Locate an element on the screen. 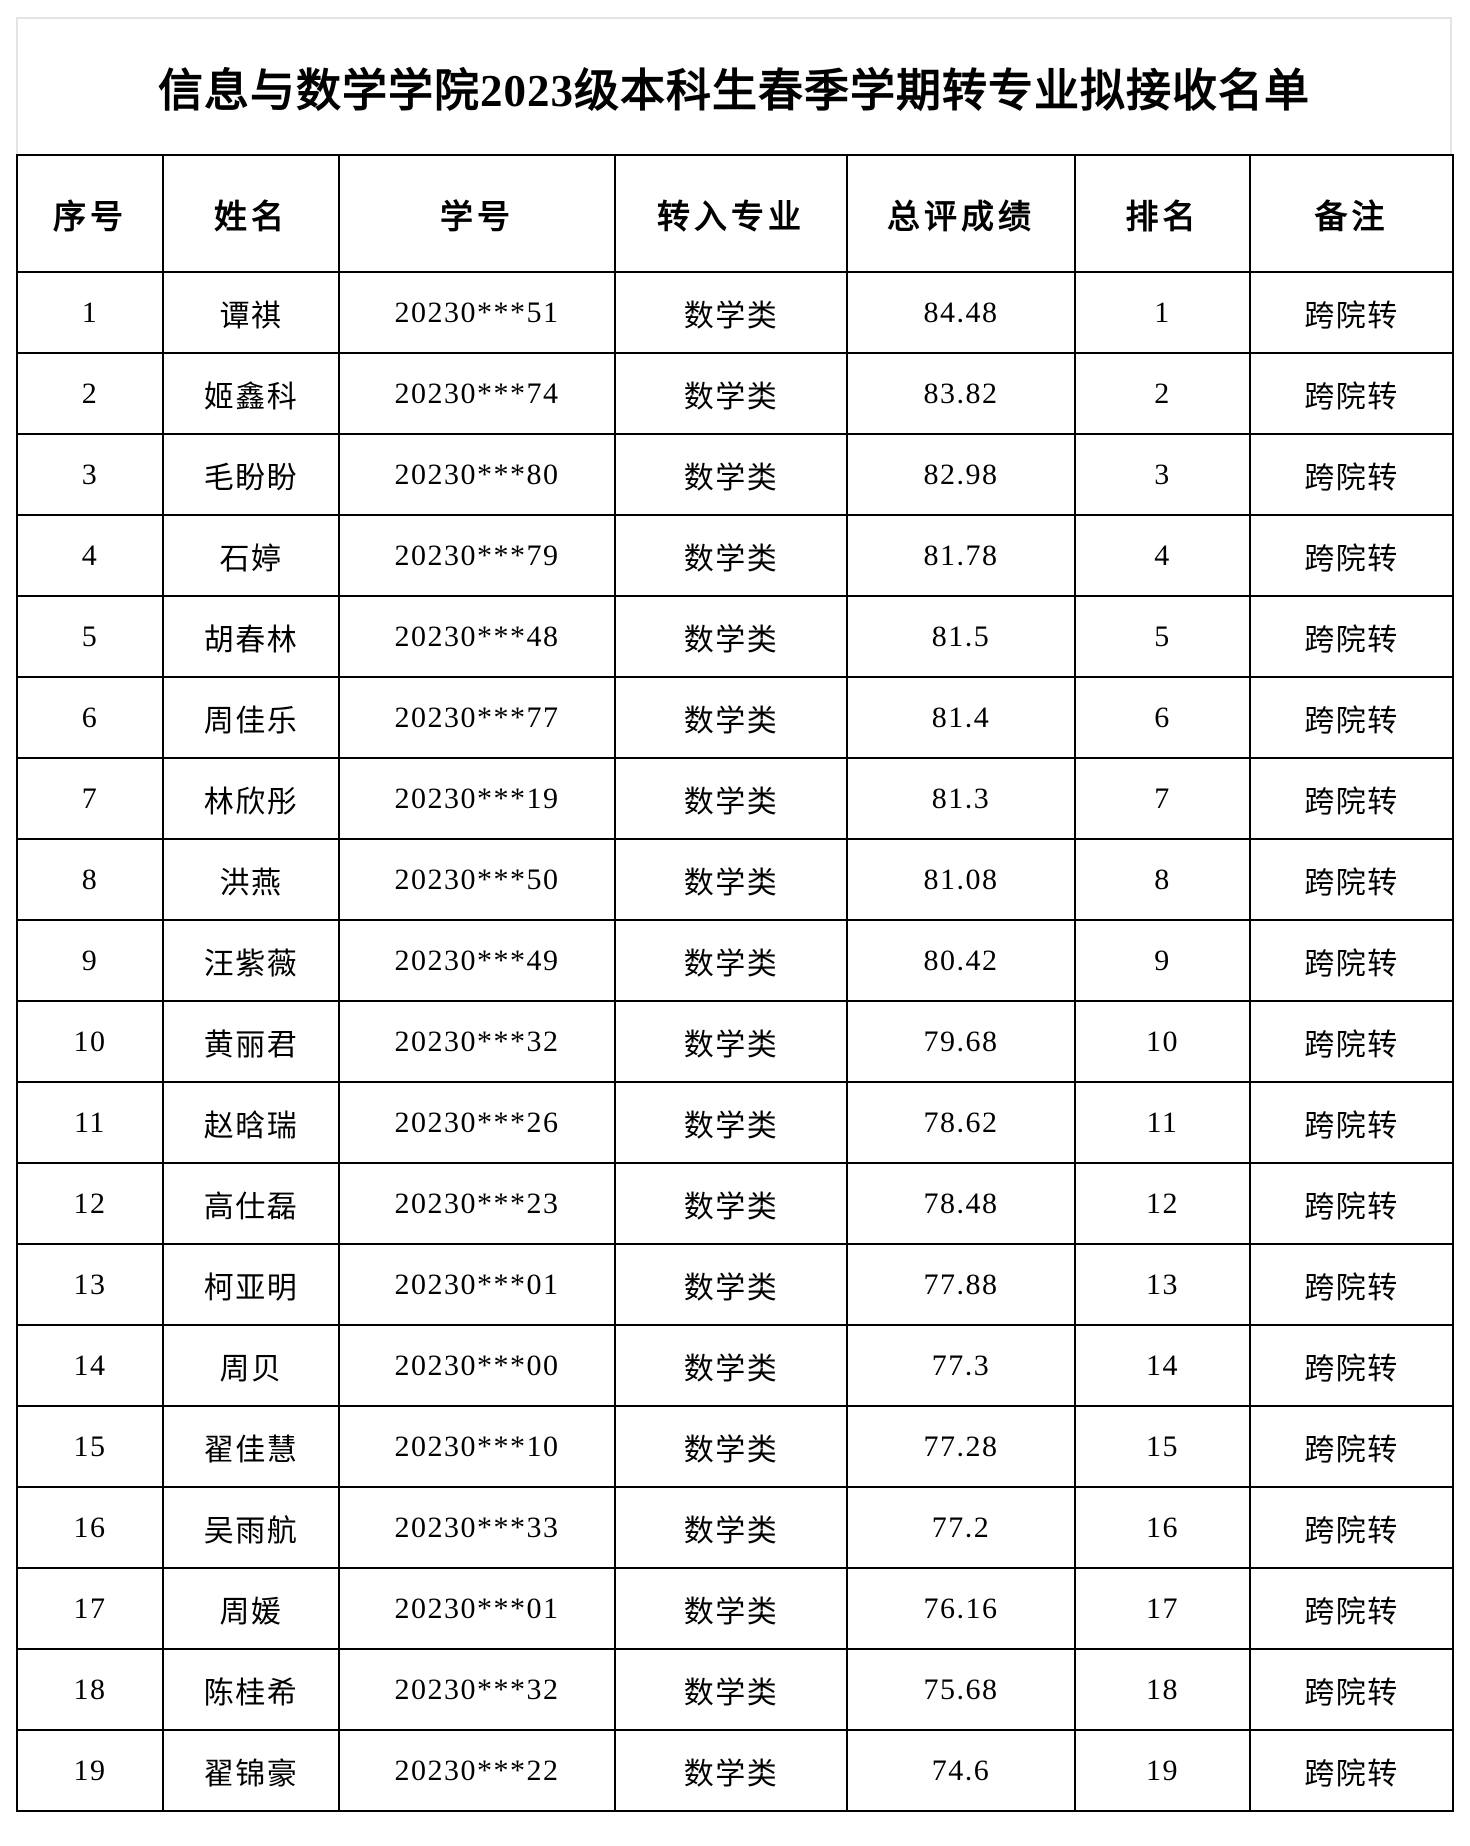 This screenshot has width=1470, height=1846. header-col-score: 总评成绩 is located at coordinates (961, 213).